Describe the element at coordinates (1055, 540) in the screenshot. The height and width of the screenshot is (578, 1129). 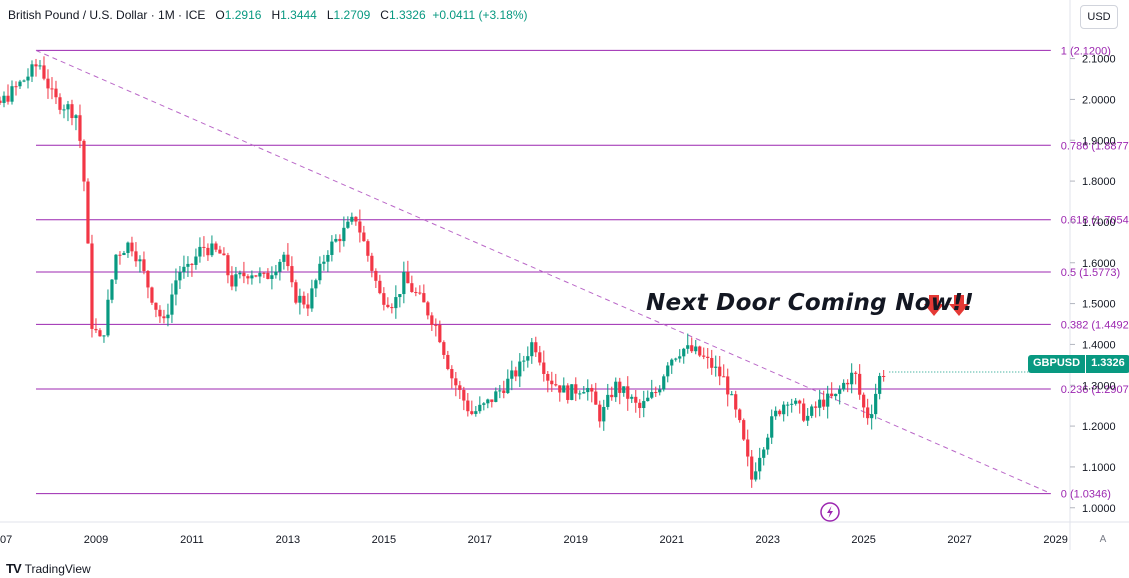
I see `x-tick-label: 2029` at that location.